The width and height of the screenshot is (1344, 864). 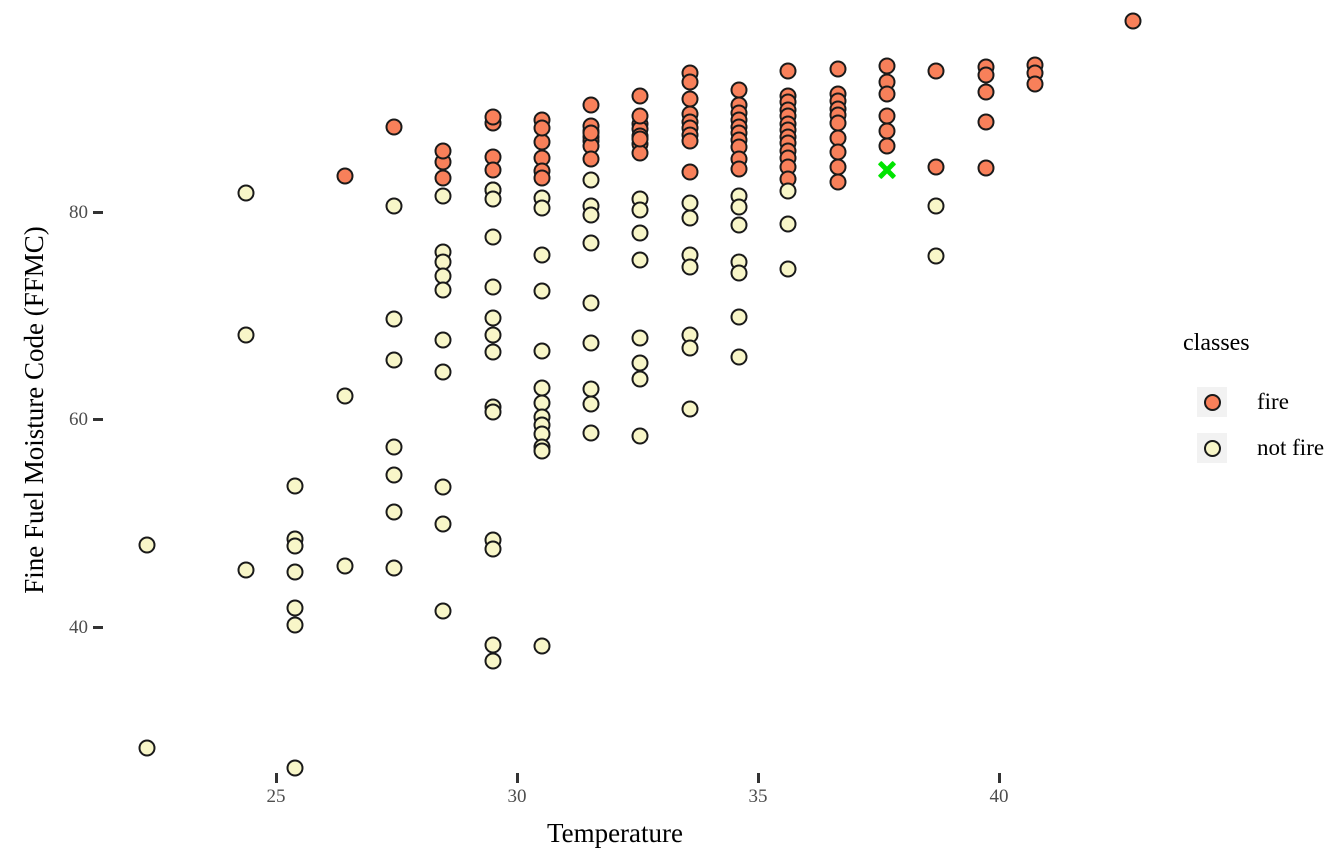 I want to click on y-tick-label-80: 80, so click(x=78, y=212).